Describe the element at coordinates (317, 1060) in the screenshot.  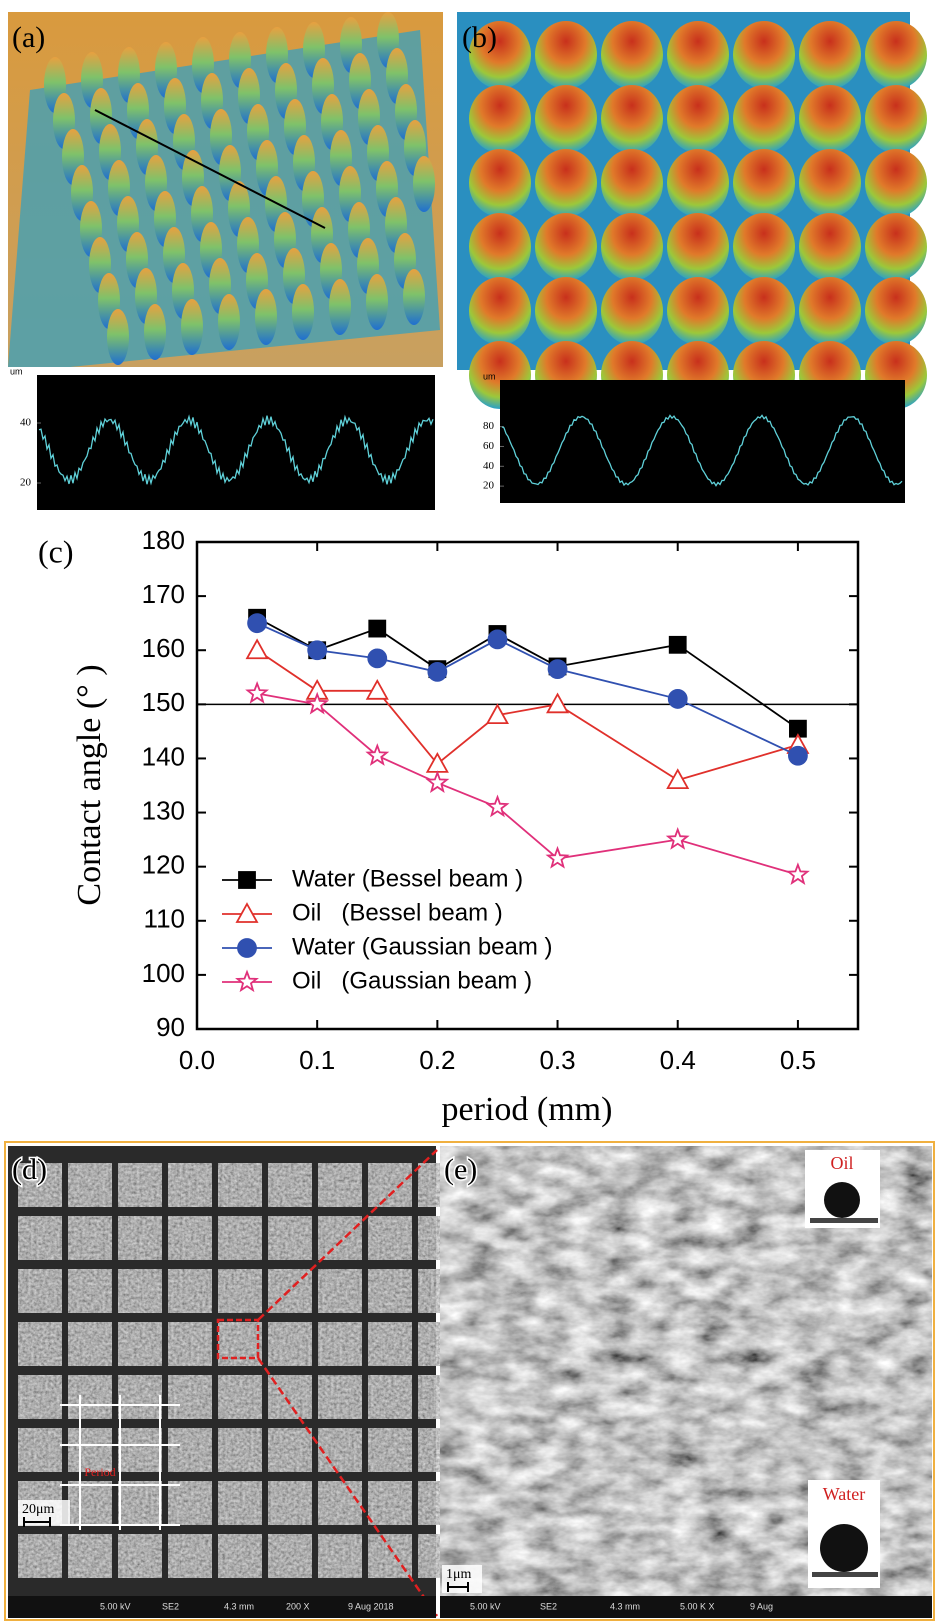
I see `x-tick-label: 0.1` at that location.